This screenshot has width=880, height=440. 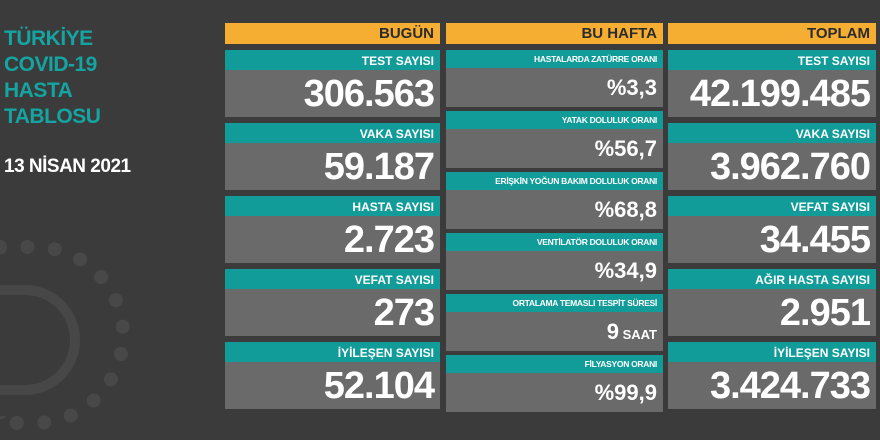 I want to click on stat-value: 9 SAAT, so click(x=554, y=331).